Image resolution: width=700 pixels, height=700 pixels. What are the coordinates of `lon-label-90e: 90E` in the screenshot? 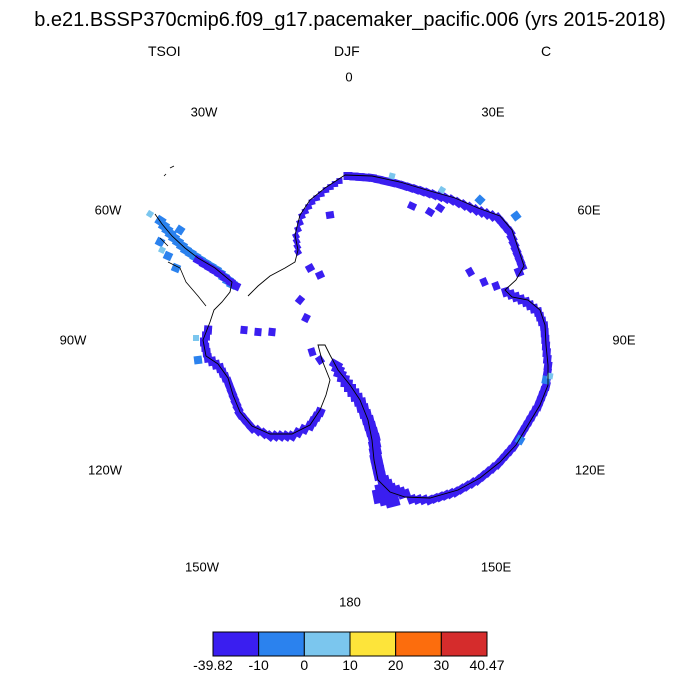 It's located at (624, 340).